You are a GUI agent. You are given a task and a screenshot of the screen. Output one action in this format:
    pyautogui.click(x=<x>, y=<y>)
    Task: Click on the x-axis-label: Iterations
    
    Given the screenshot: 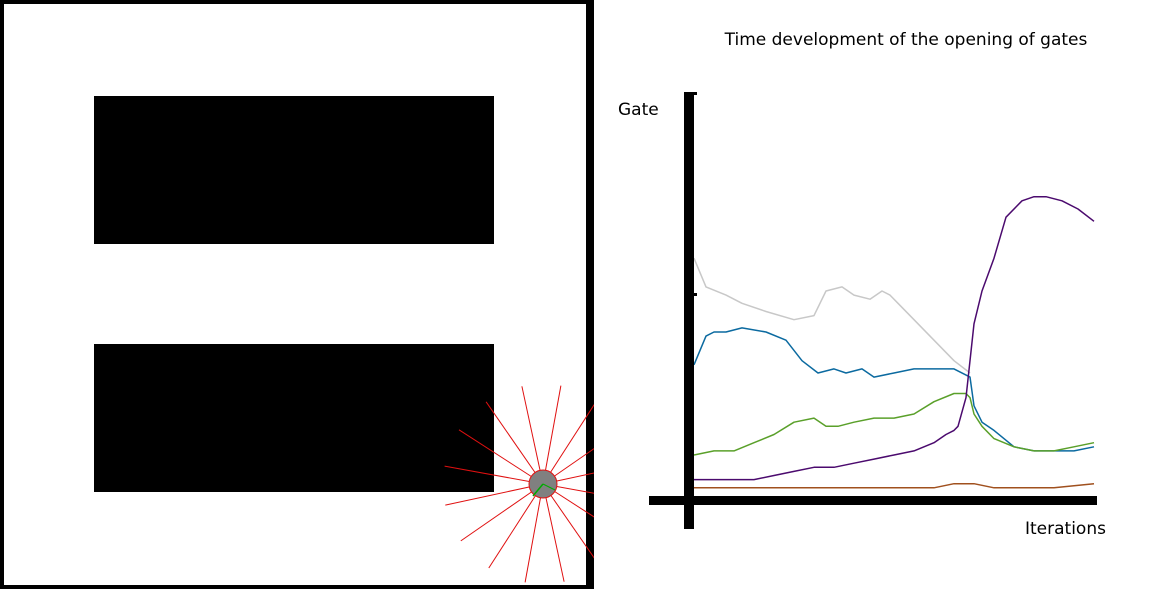 What is the action you would take?
    pyautogui.click(x=1065, y=529)
    